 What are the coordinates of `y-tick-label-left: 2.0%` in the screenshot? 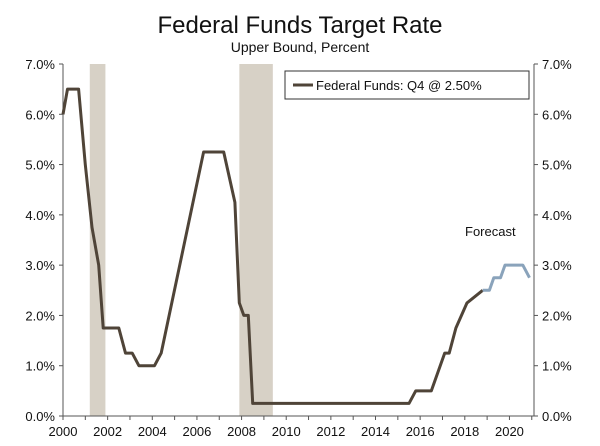 It's located at (40, 315).